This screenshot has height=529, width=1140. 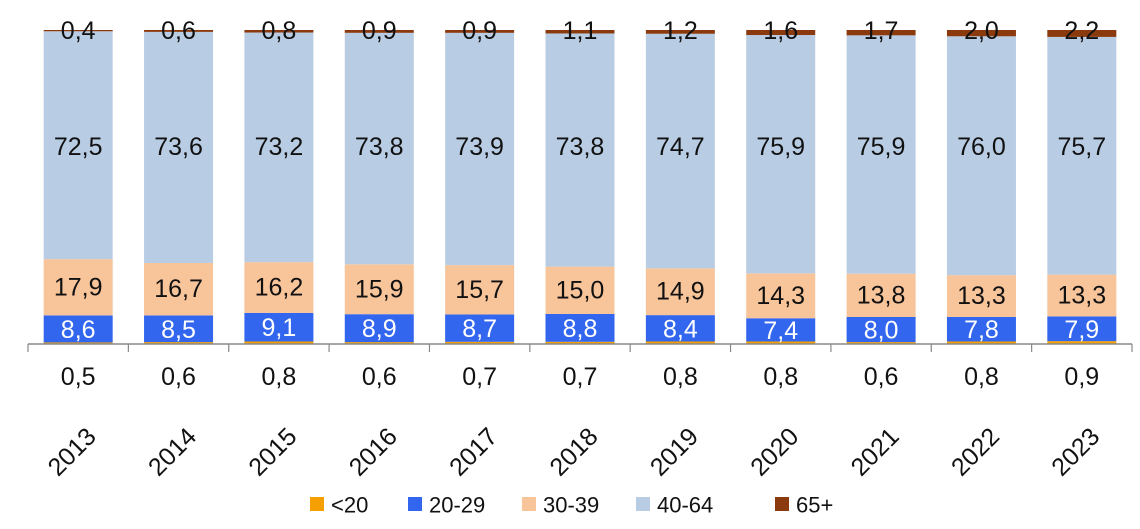 I want to click on bar-segment-30-39-2016, so click(x=379, y=289).